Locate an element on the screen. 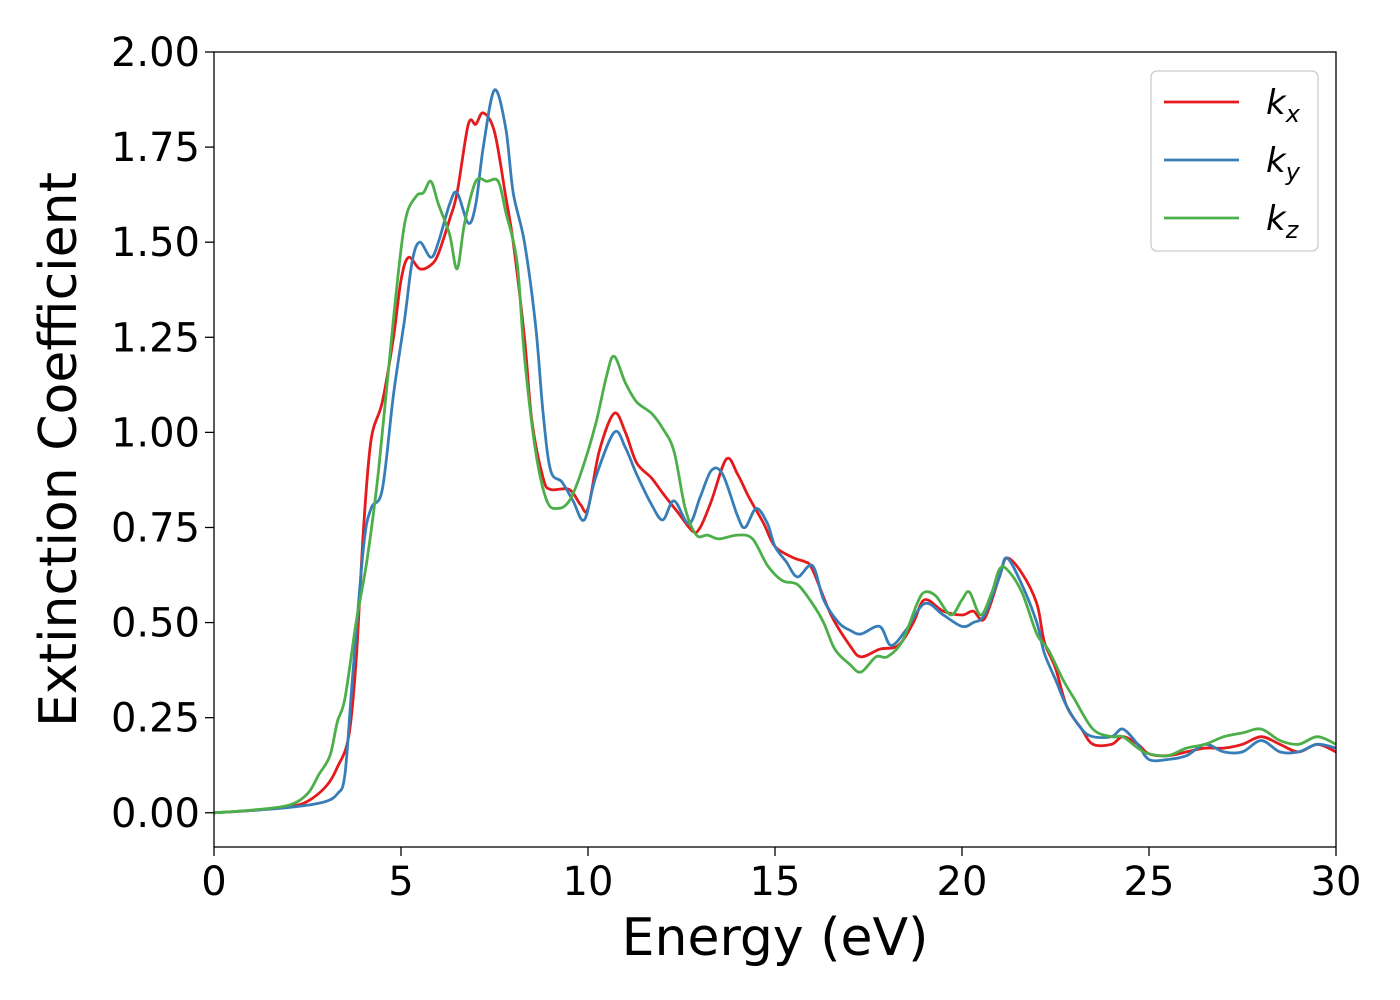 The height and width of the screenshot is (1000, 1400). legend-label: kx is located at coordinates (1283, 105).